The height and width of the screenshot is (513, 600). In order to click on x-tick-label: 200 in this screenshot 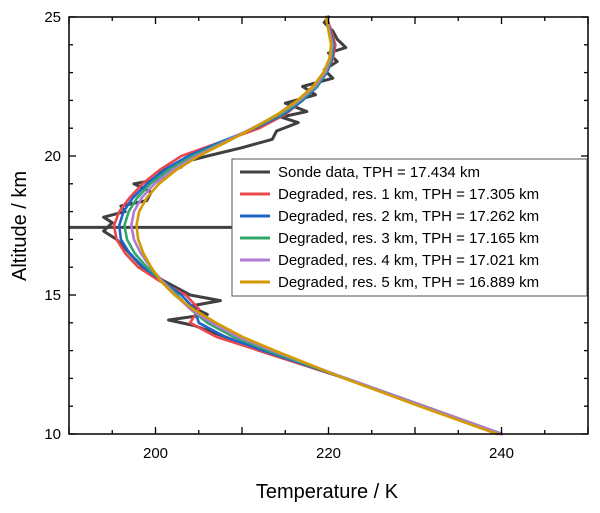, I will do `click(155, 453)`.